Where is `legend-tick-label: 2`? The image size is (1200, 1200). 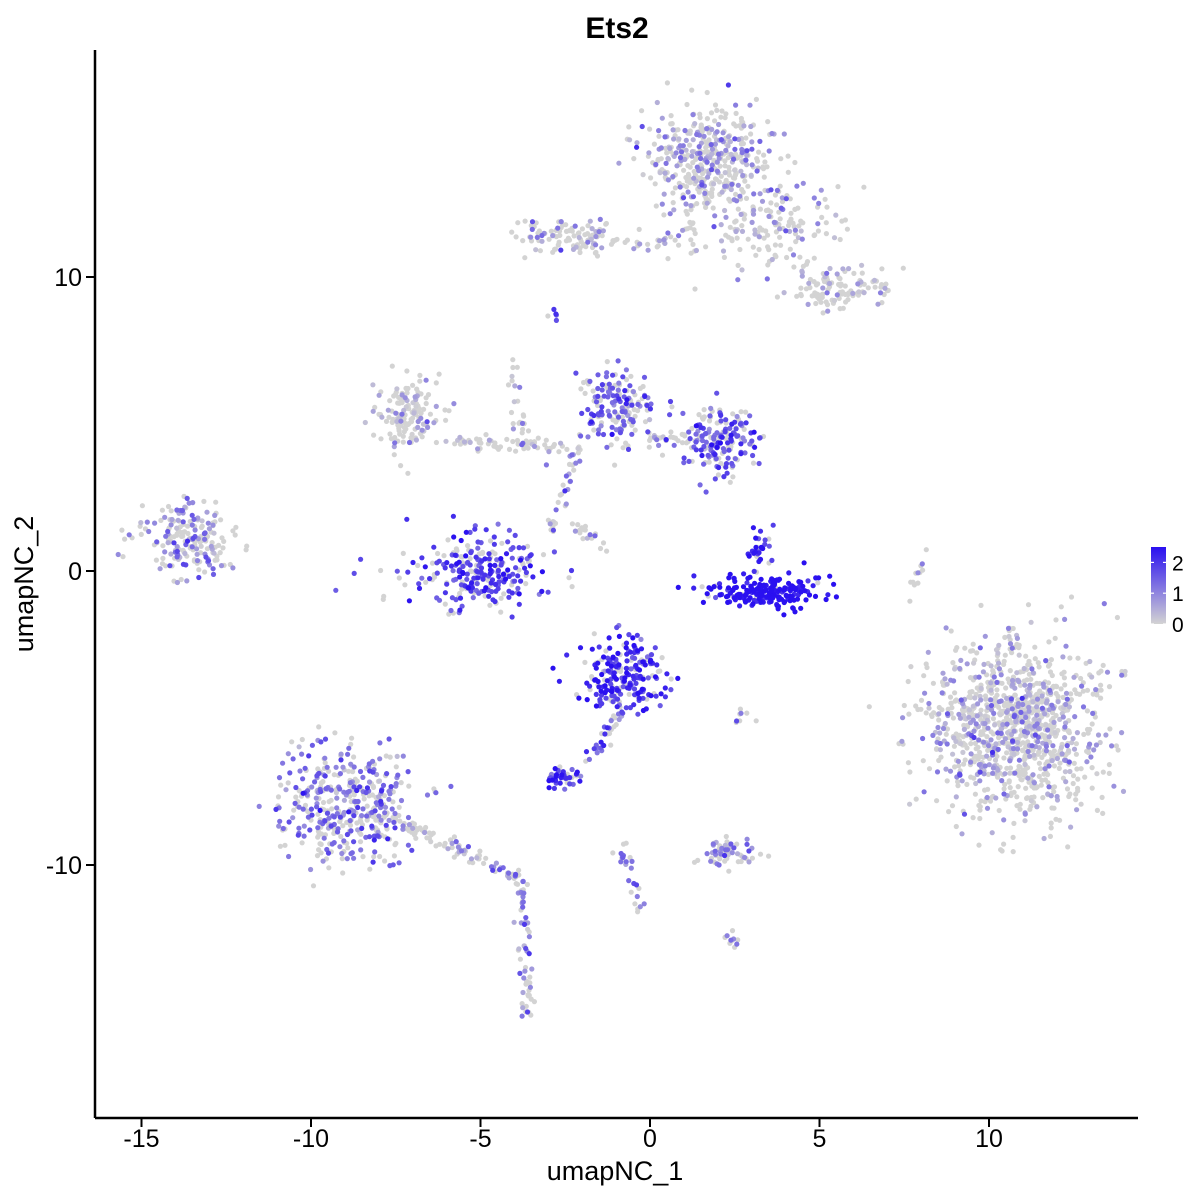 legend-tick-label: 2 is located at coordinates (1178, 563).